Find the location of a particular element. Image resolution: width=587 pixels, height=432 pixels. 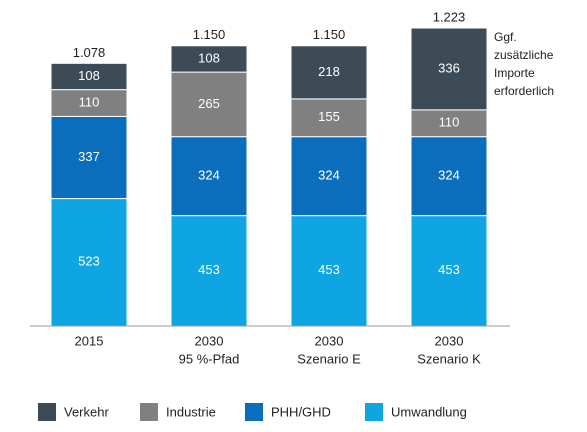

segment-label: 523 is located at coordinates (89, 261).